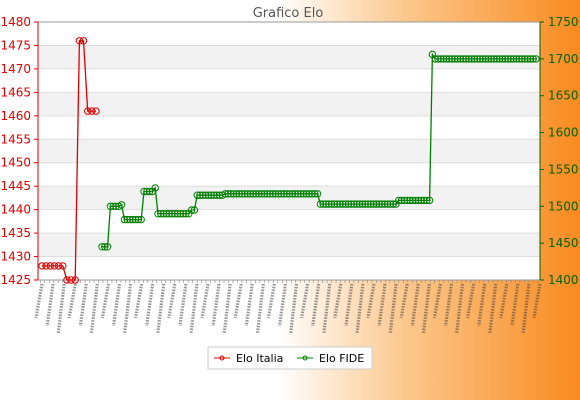 The width and height of the screenshot is (580, 400). I want to click on left-axis-tick-label: 1435, so click(15, 233).